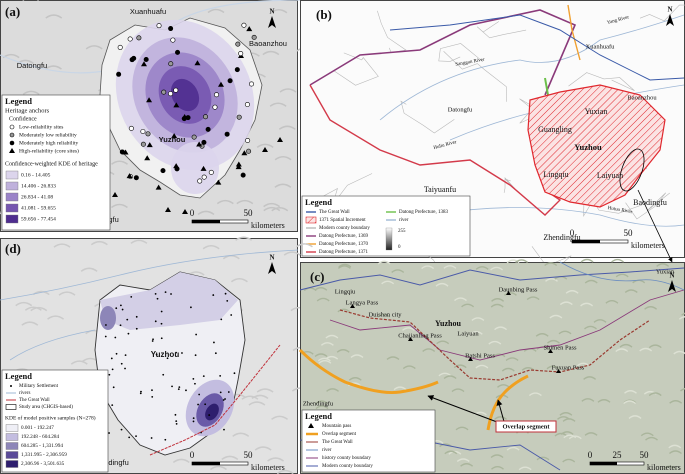  I want to click on place-name: Laiyuan, so click(610, 175).